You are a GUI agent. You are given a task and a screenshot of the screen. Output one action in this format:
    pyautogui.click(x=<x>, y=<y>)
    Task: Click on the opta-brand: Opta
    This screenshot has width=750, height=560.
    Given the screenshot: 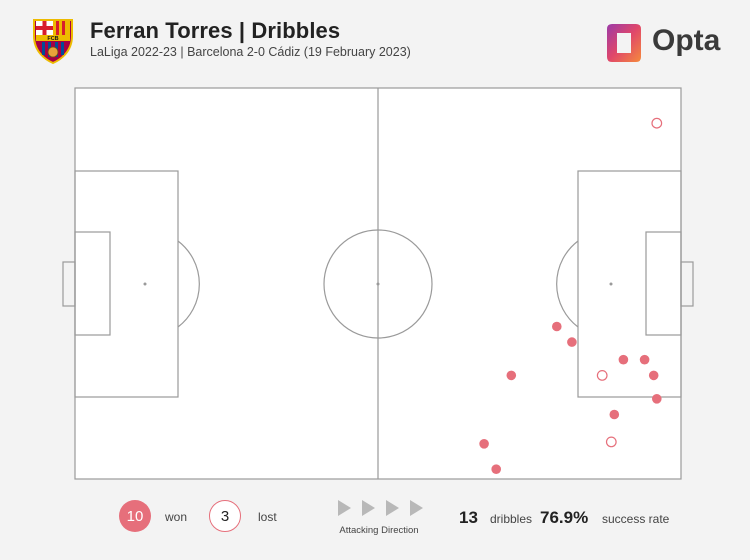 What is the action you would take?
    pyautogui.click(x=665, y=43)
    